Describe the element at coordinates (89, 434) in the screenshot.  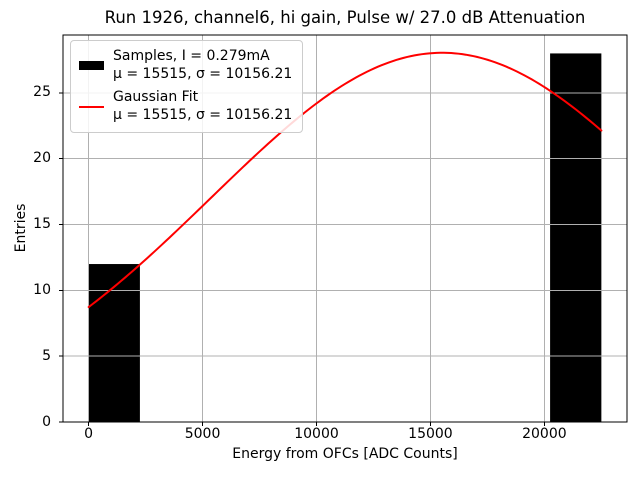
I see `x-tick-label: 0` at that location.